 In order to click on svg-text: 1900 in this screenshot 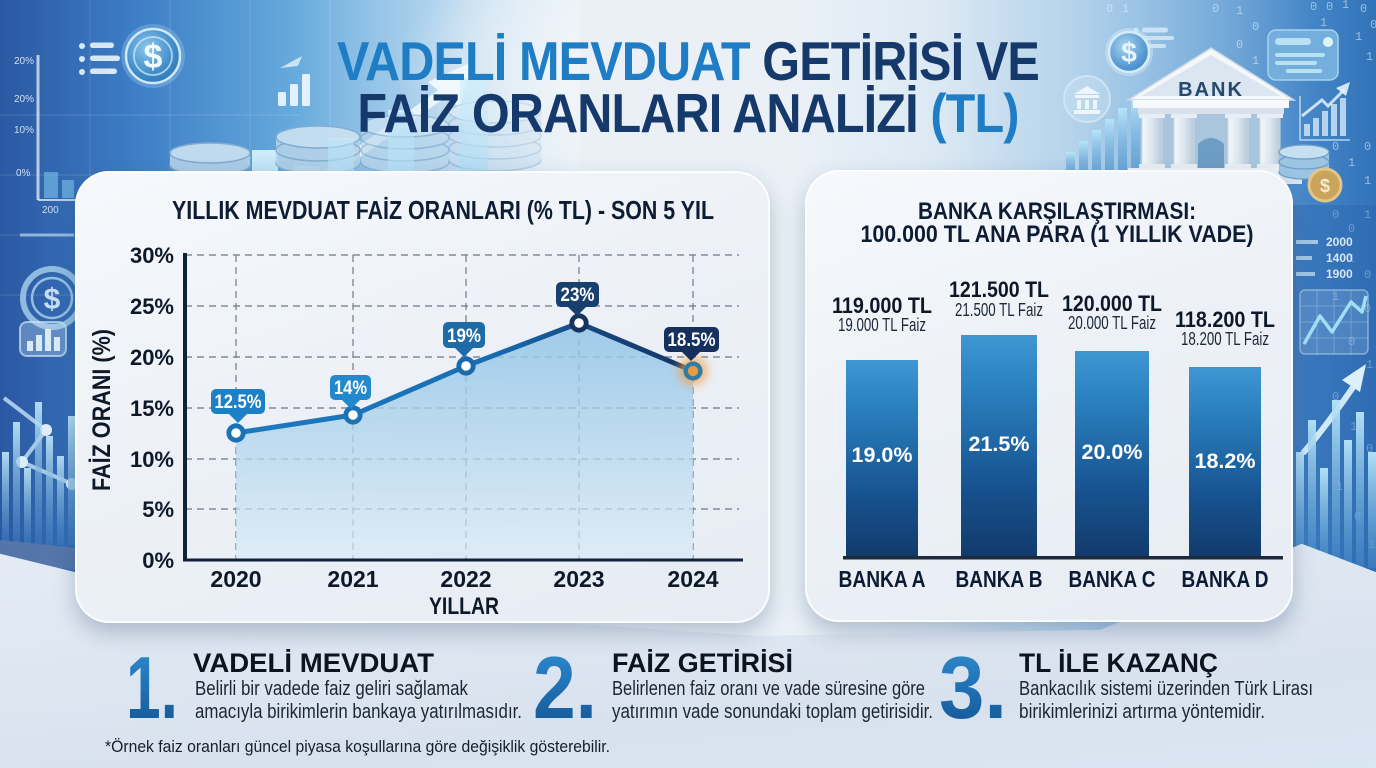, I will do `click(1339, 274)`.